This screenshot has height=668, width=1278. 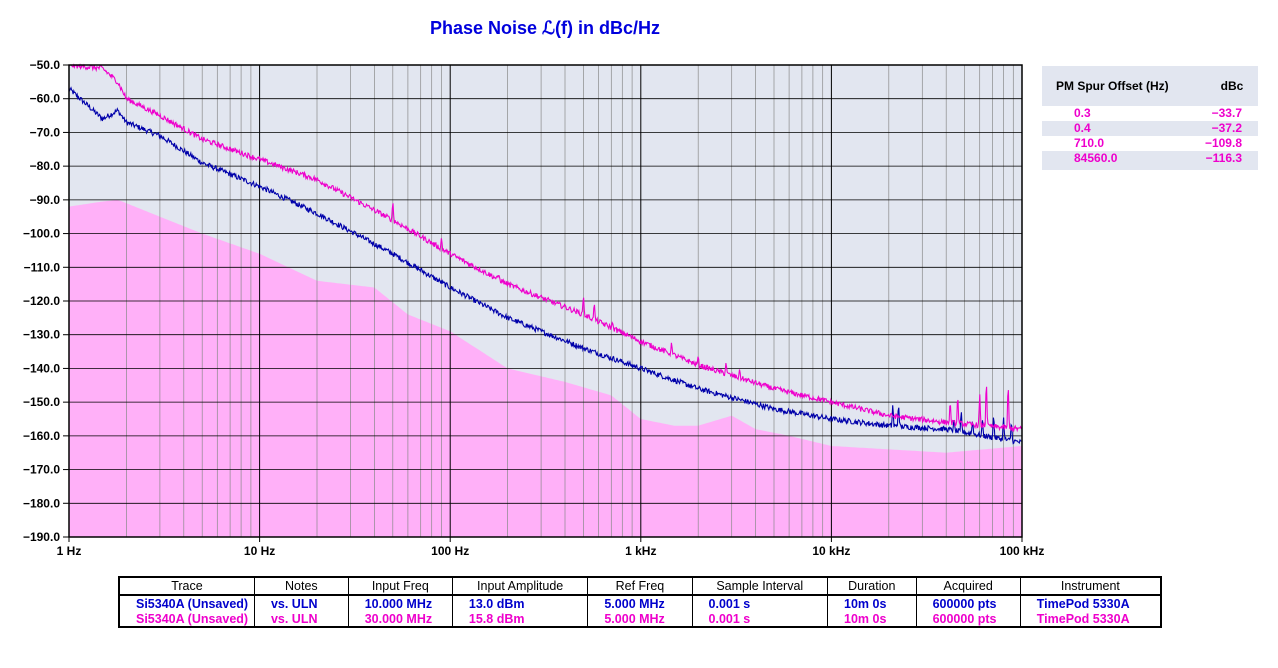 What do you see at coordinates (45, 65) in the screenshot?
I see `y-tick-label: −50.0` at bounding box center [45, 65].